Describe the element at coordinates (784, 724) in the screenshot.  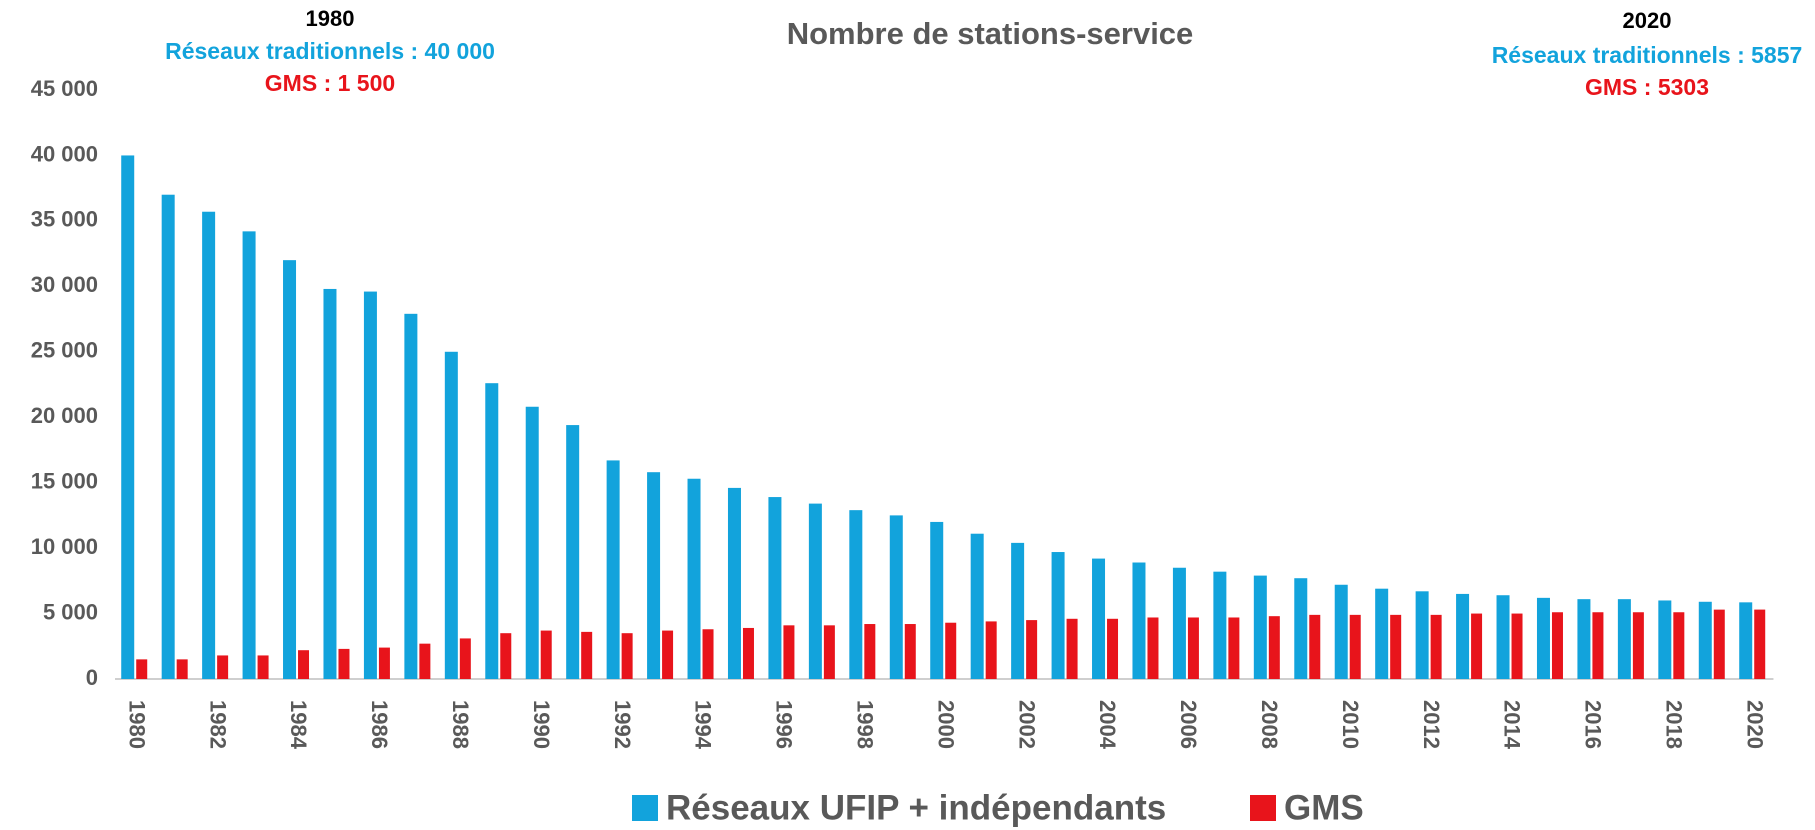
I see `x-tick-label: 1996` at that location.